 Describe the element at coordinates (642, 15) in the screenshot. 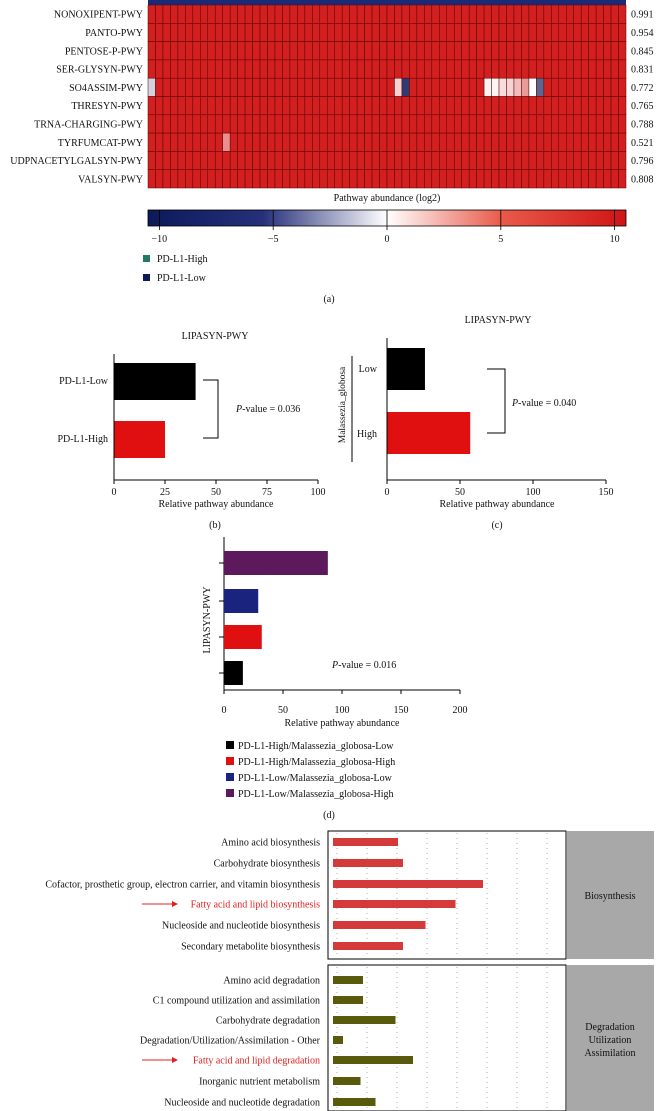

I see `heatmap-row-value: 0.991` at that location.